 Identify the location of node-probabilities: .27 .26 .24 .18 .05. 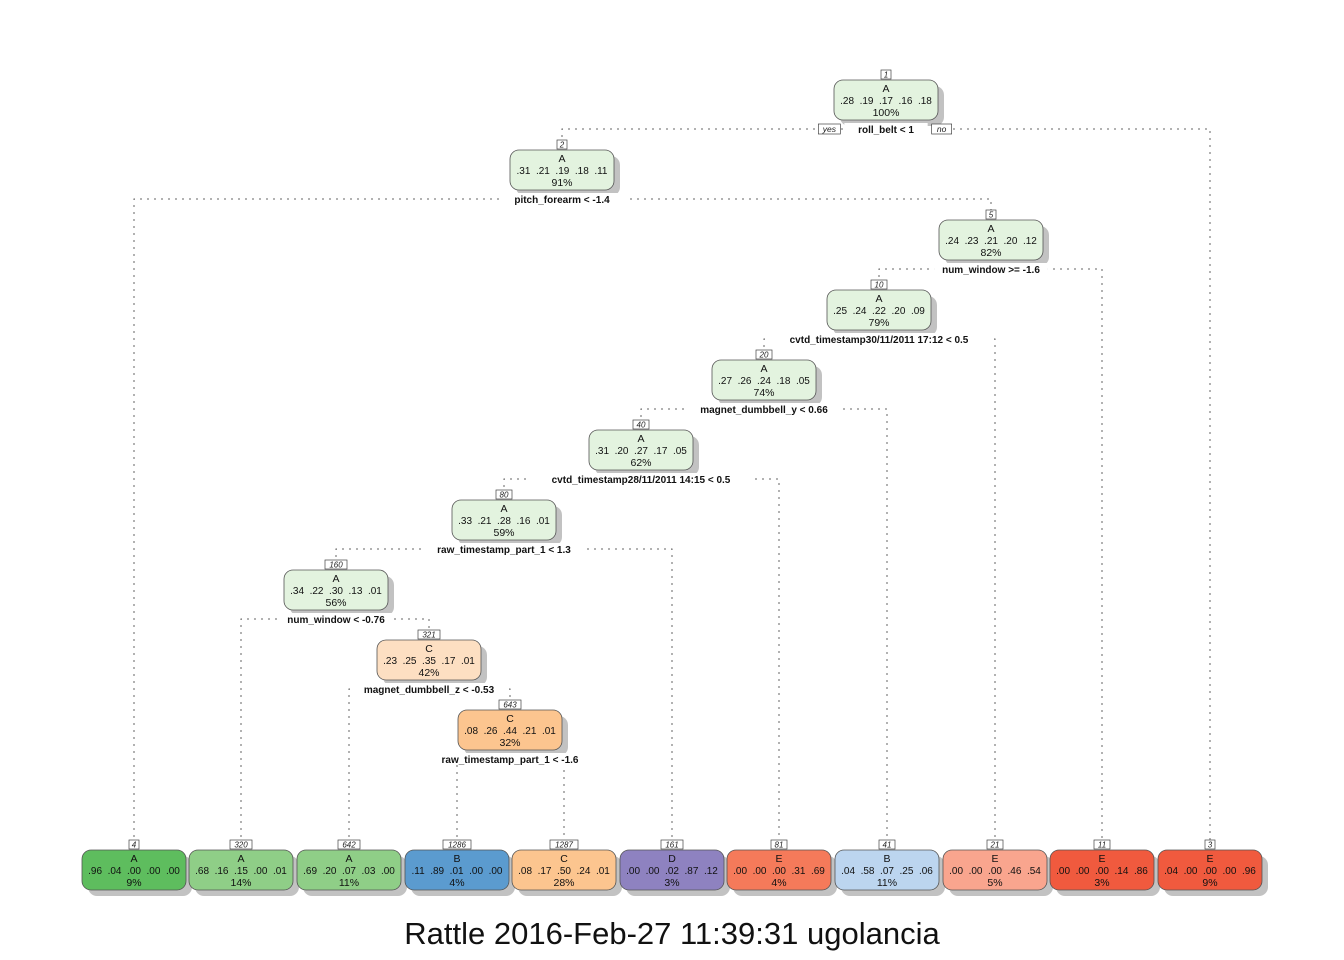
(764, 381).